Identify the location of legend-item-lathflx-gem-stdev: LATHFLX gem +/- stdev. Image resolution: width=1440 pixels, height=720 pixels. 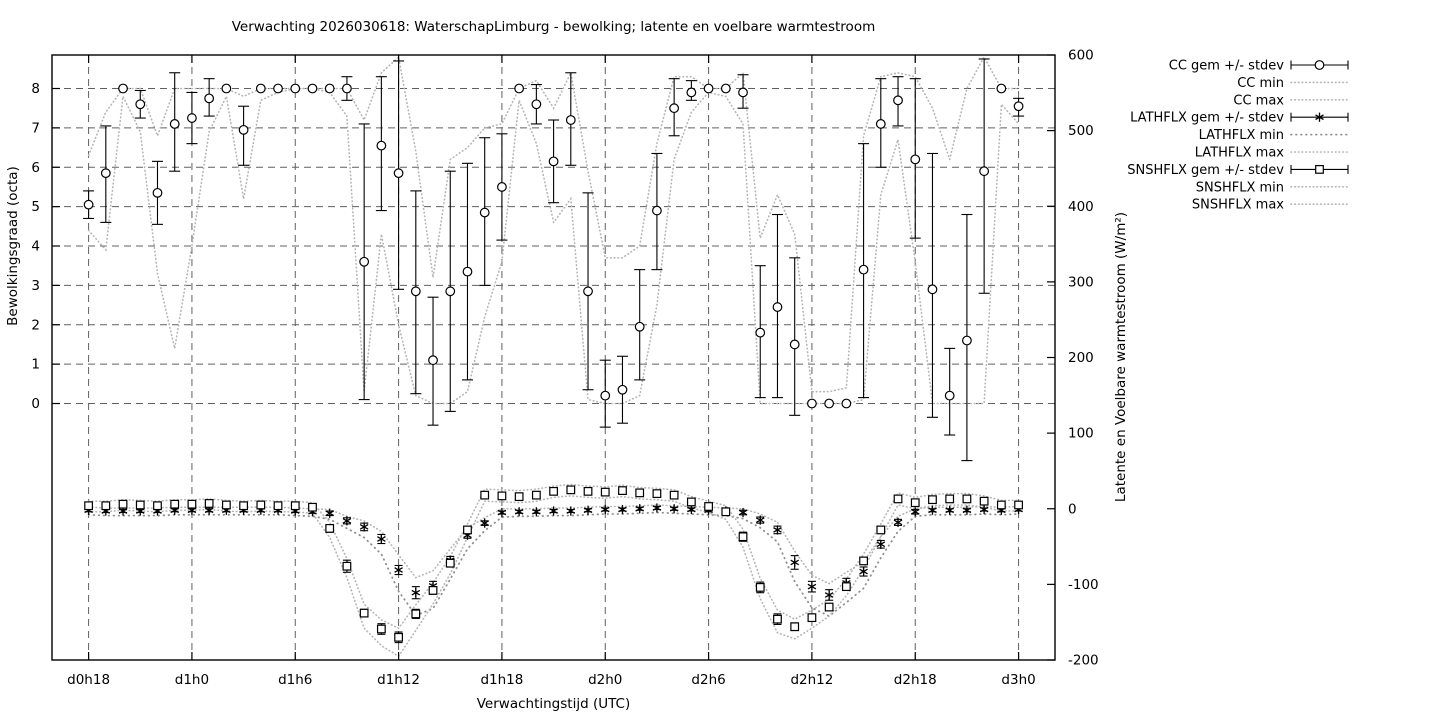
(1239, 118).